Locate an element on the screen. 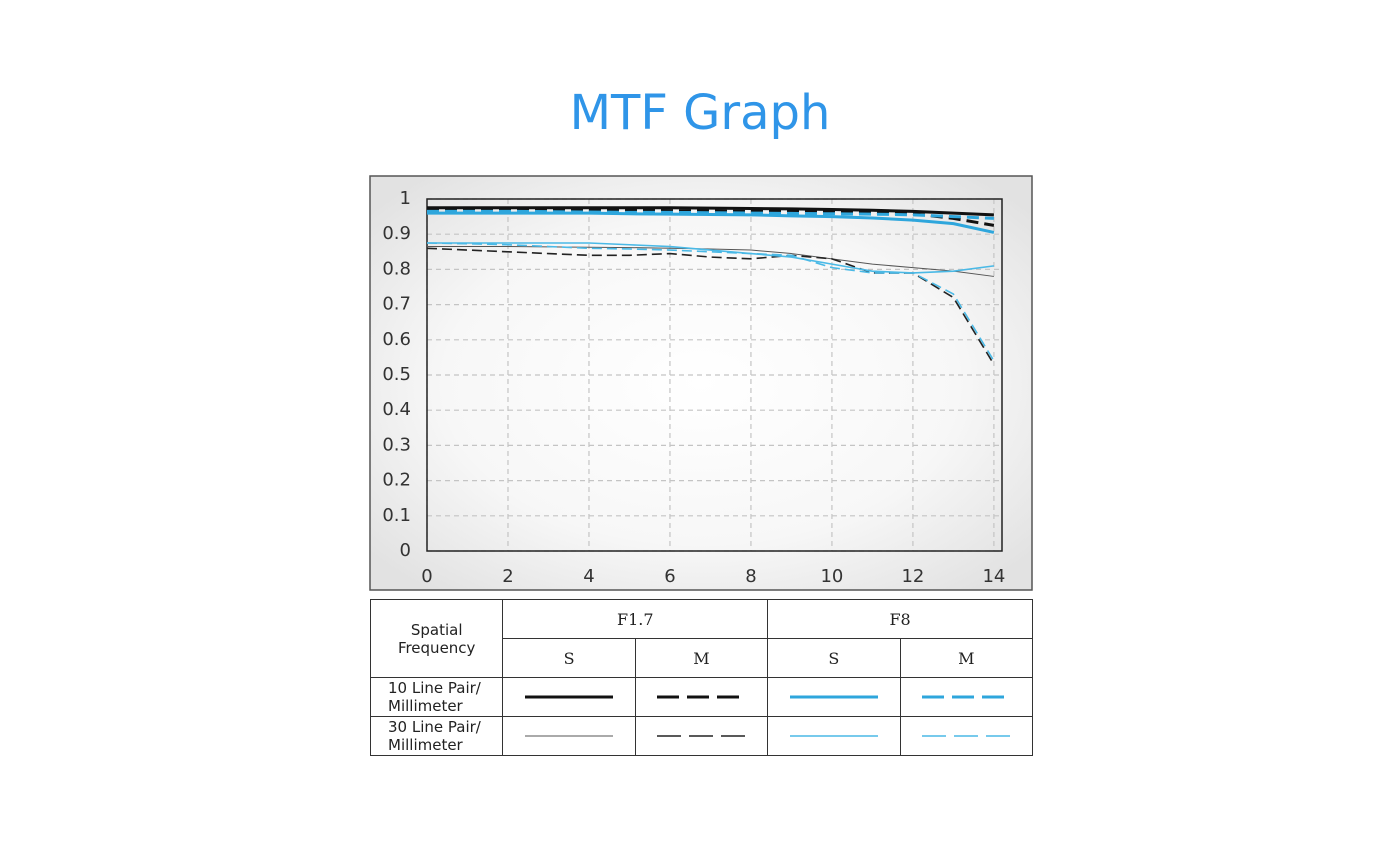  y-tick-label: 0.2 is located at coordinates (396, 480).